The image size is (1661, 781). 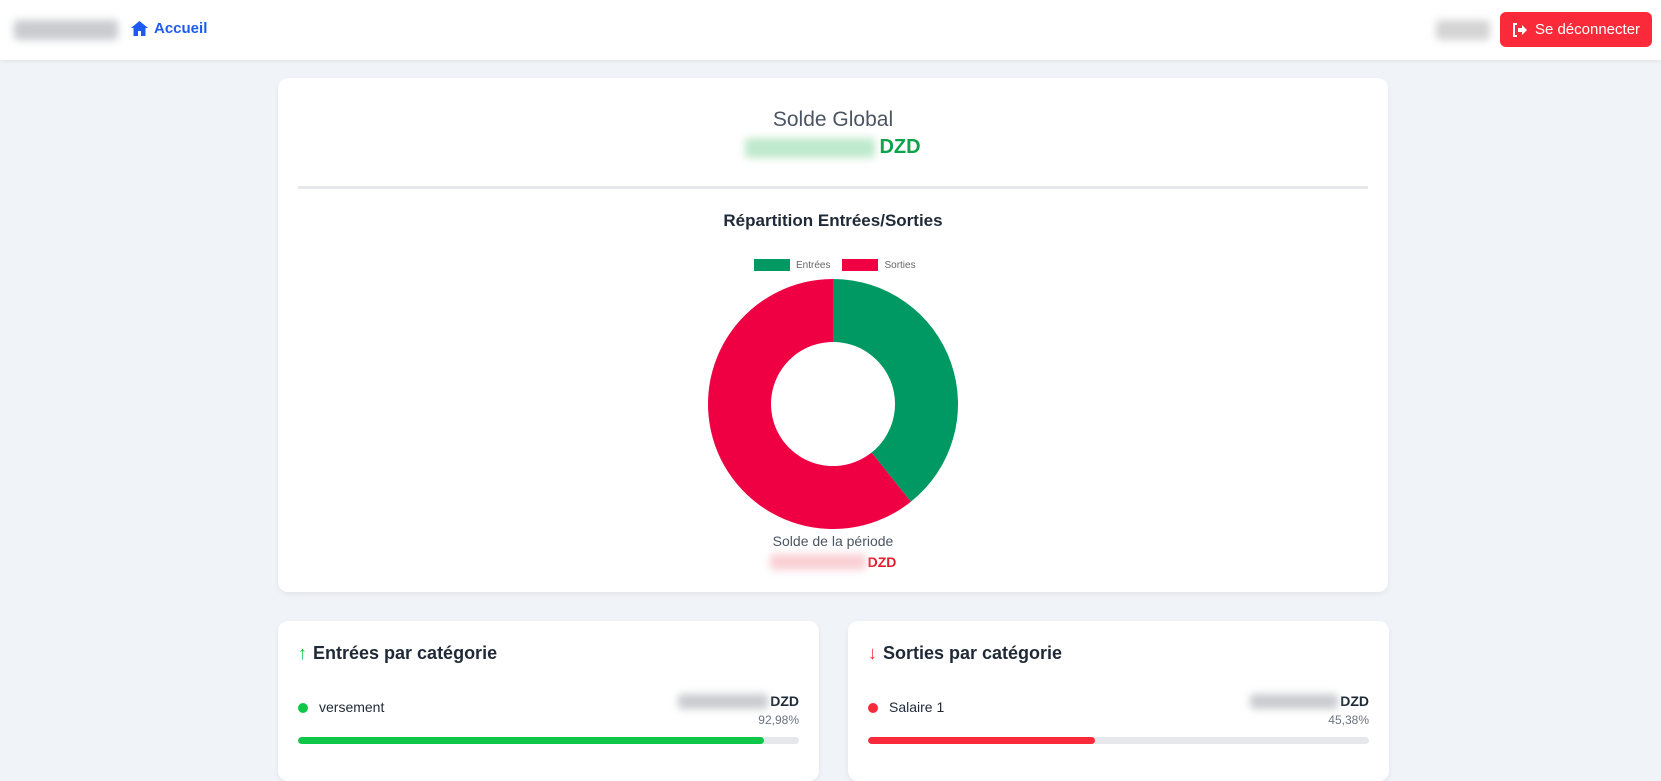 I want to click on arrow-up-icon: ↑, so click(x=302, y=653).